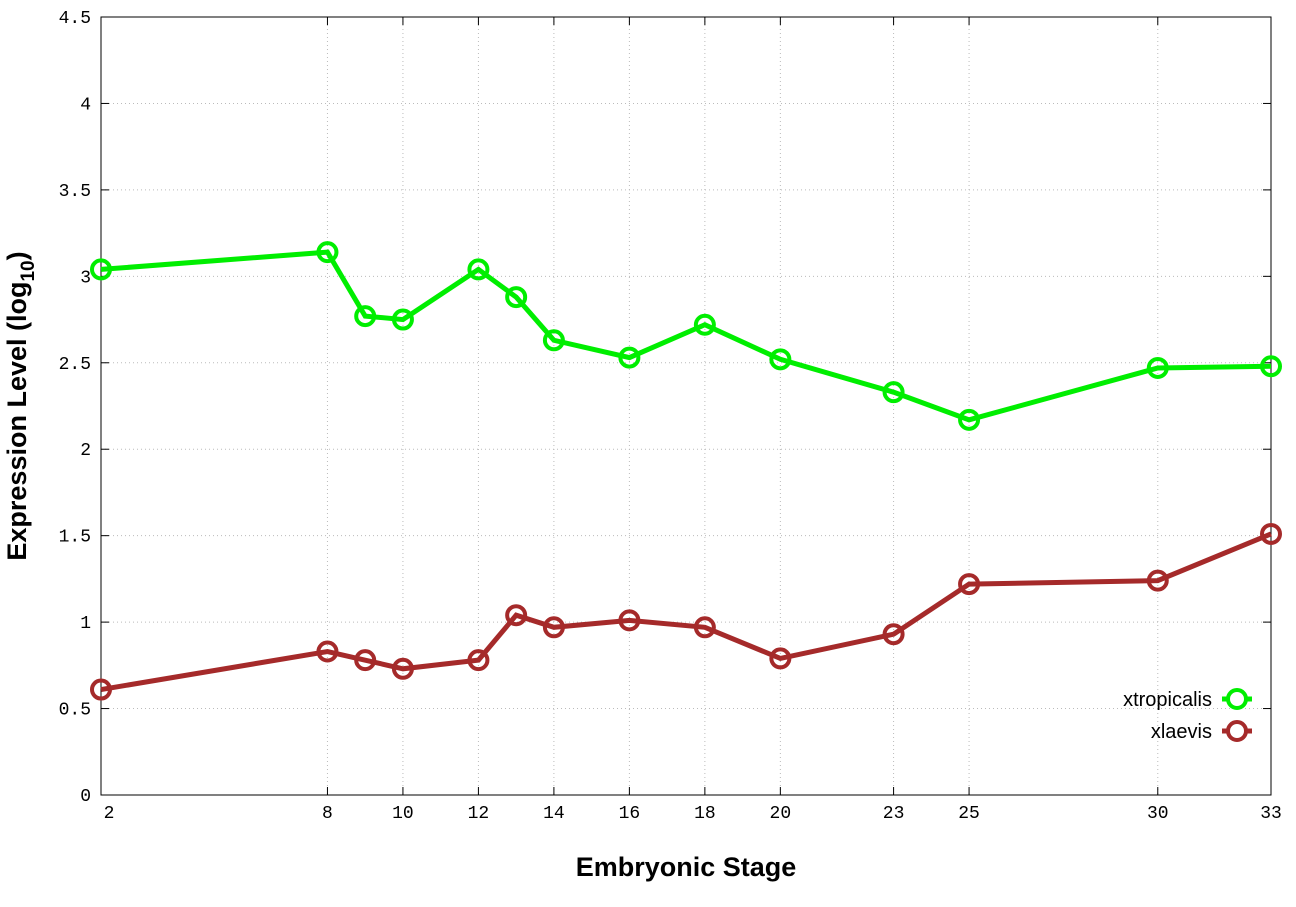 Image resolution: width=1296 pixels, height=907 pixels. What do you see at coordinates (85, 278) in the screenshot?
I see `y-tick-label: 3` at bounding box center [85, 278].